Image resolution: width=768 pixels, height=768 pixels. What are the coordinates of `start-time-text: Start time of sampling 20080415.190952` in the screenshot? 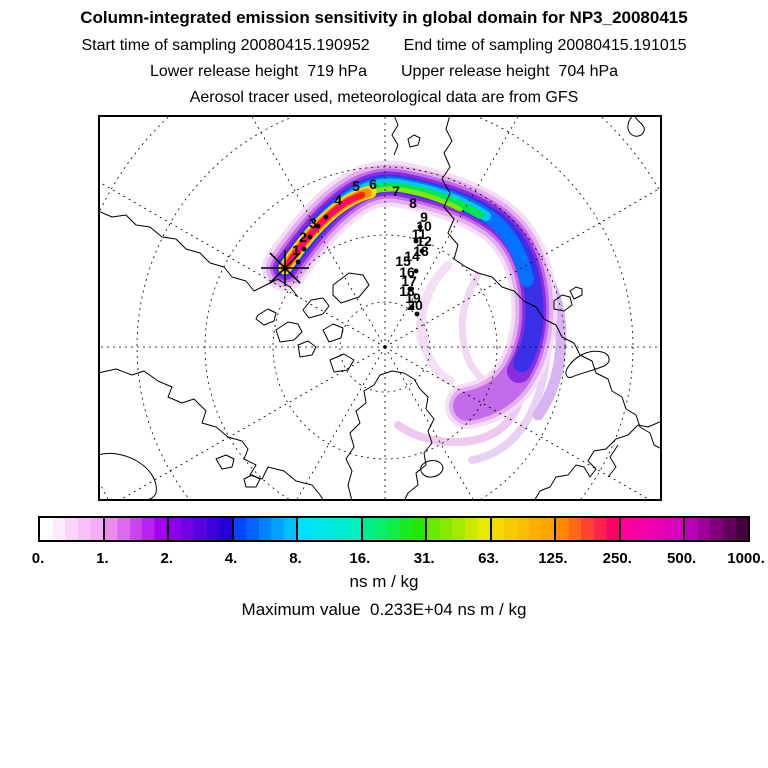 It's located at (225, 45).